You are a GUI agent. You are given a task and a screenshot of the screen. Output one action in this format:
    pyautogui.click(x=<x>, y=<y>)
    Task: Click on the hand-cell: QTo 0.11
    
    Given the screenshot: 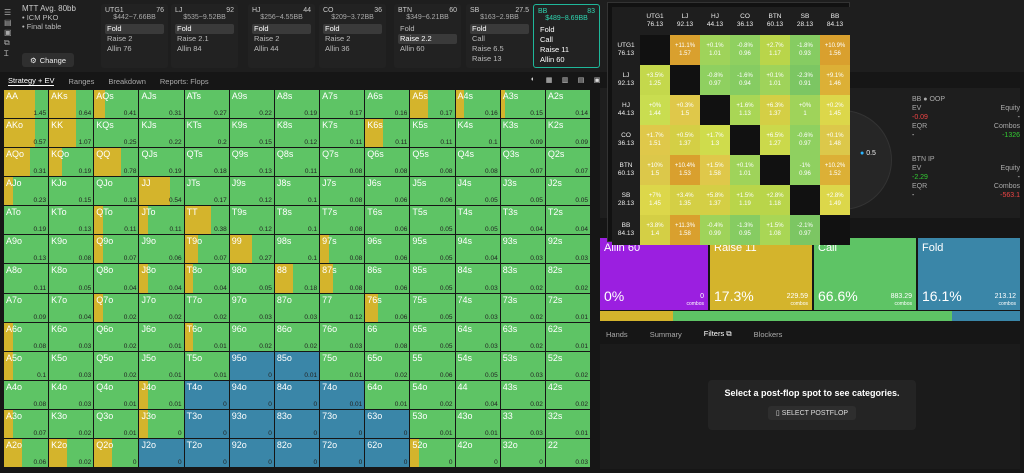 What is the action you would take?
    pyautogui.click(x=116, y=220)
    